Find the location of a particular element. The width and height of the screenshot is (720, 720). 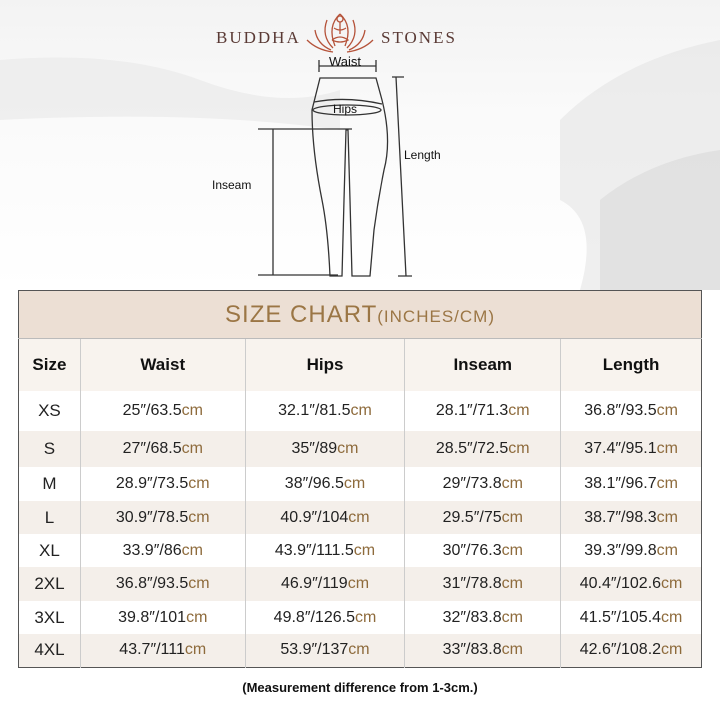

size-cell: 3XL is located at coordinates (49, 617).